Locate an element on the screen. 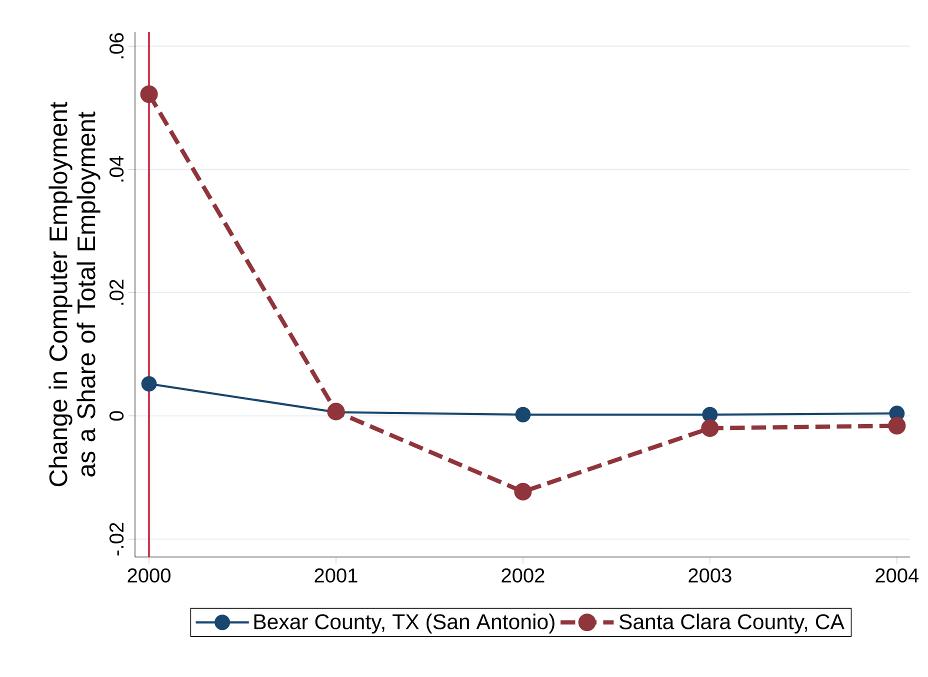 This screenshot has width=928, height=677. y-tick-label: -.02 is located at coordinates (116, 539).